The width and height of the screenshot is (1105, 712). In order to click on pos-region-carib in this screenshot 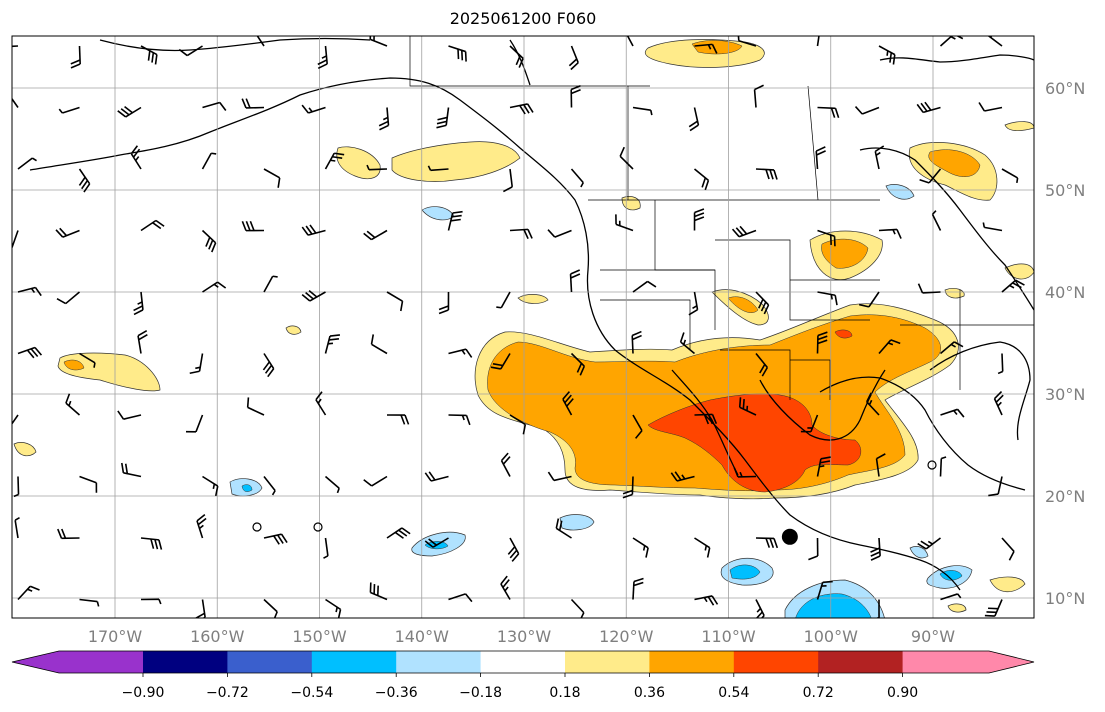, I will do `click(1007, 584)`.